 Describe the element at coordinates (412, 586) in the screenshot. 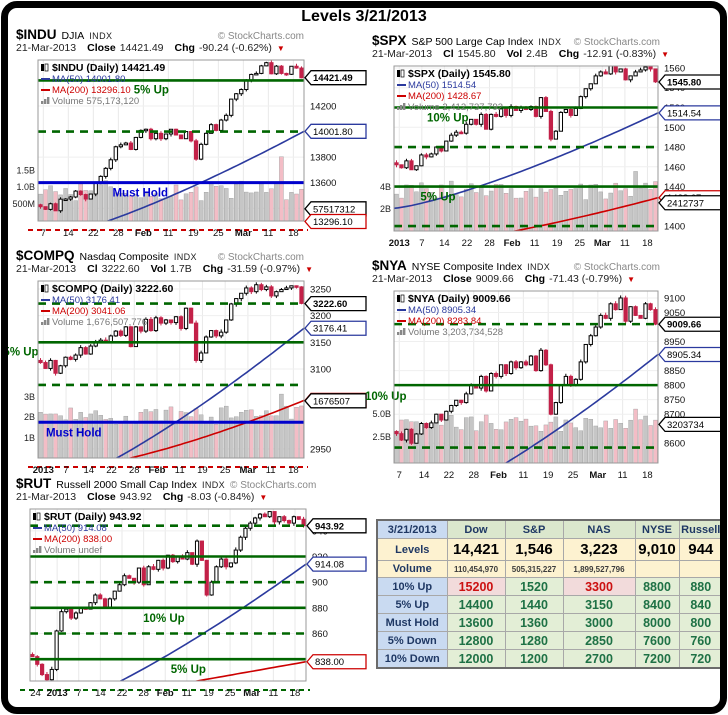

I see `table-row-label: 10% Up` at that location.